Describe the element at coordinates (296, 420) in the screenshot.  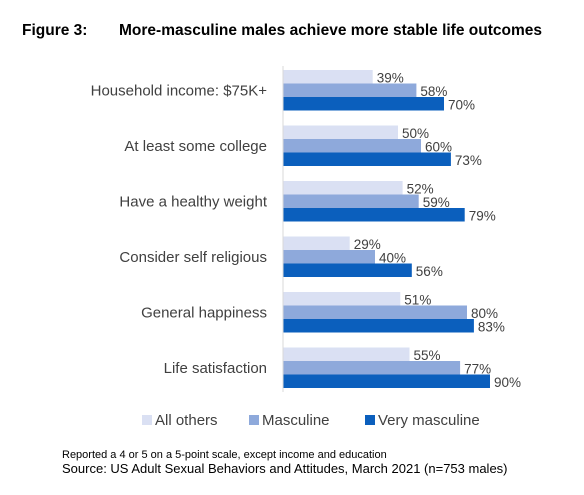
I see `legend-label: Masculine` at that location.